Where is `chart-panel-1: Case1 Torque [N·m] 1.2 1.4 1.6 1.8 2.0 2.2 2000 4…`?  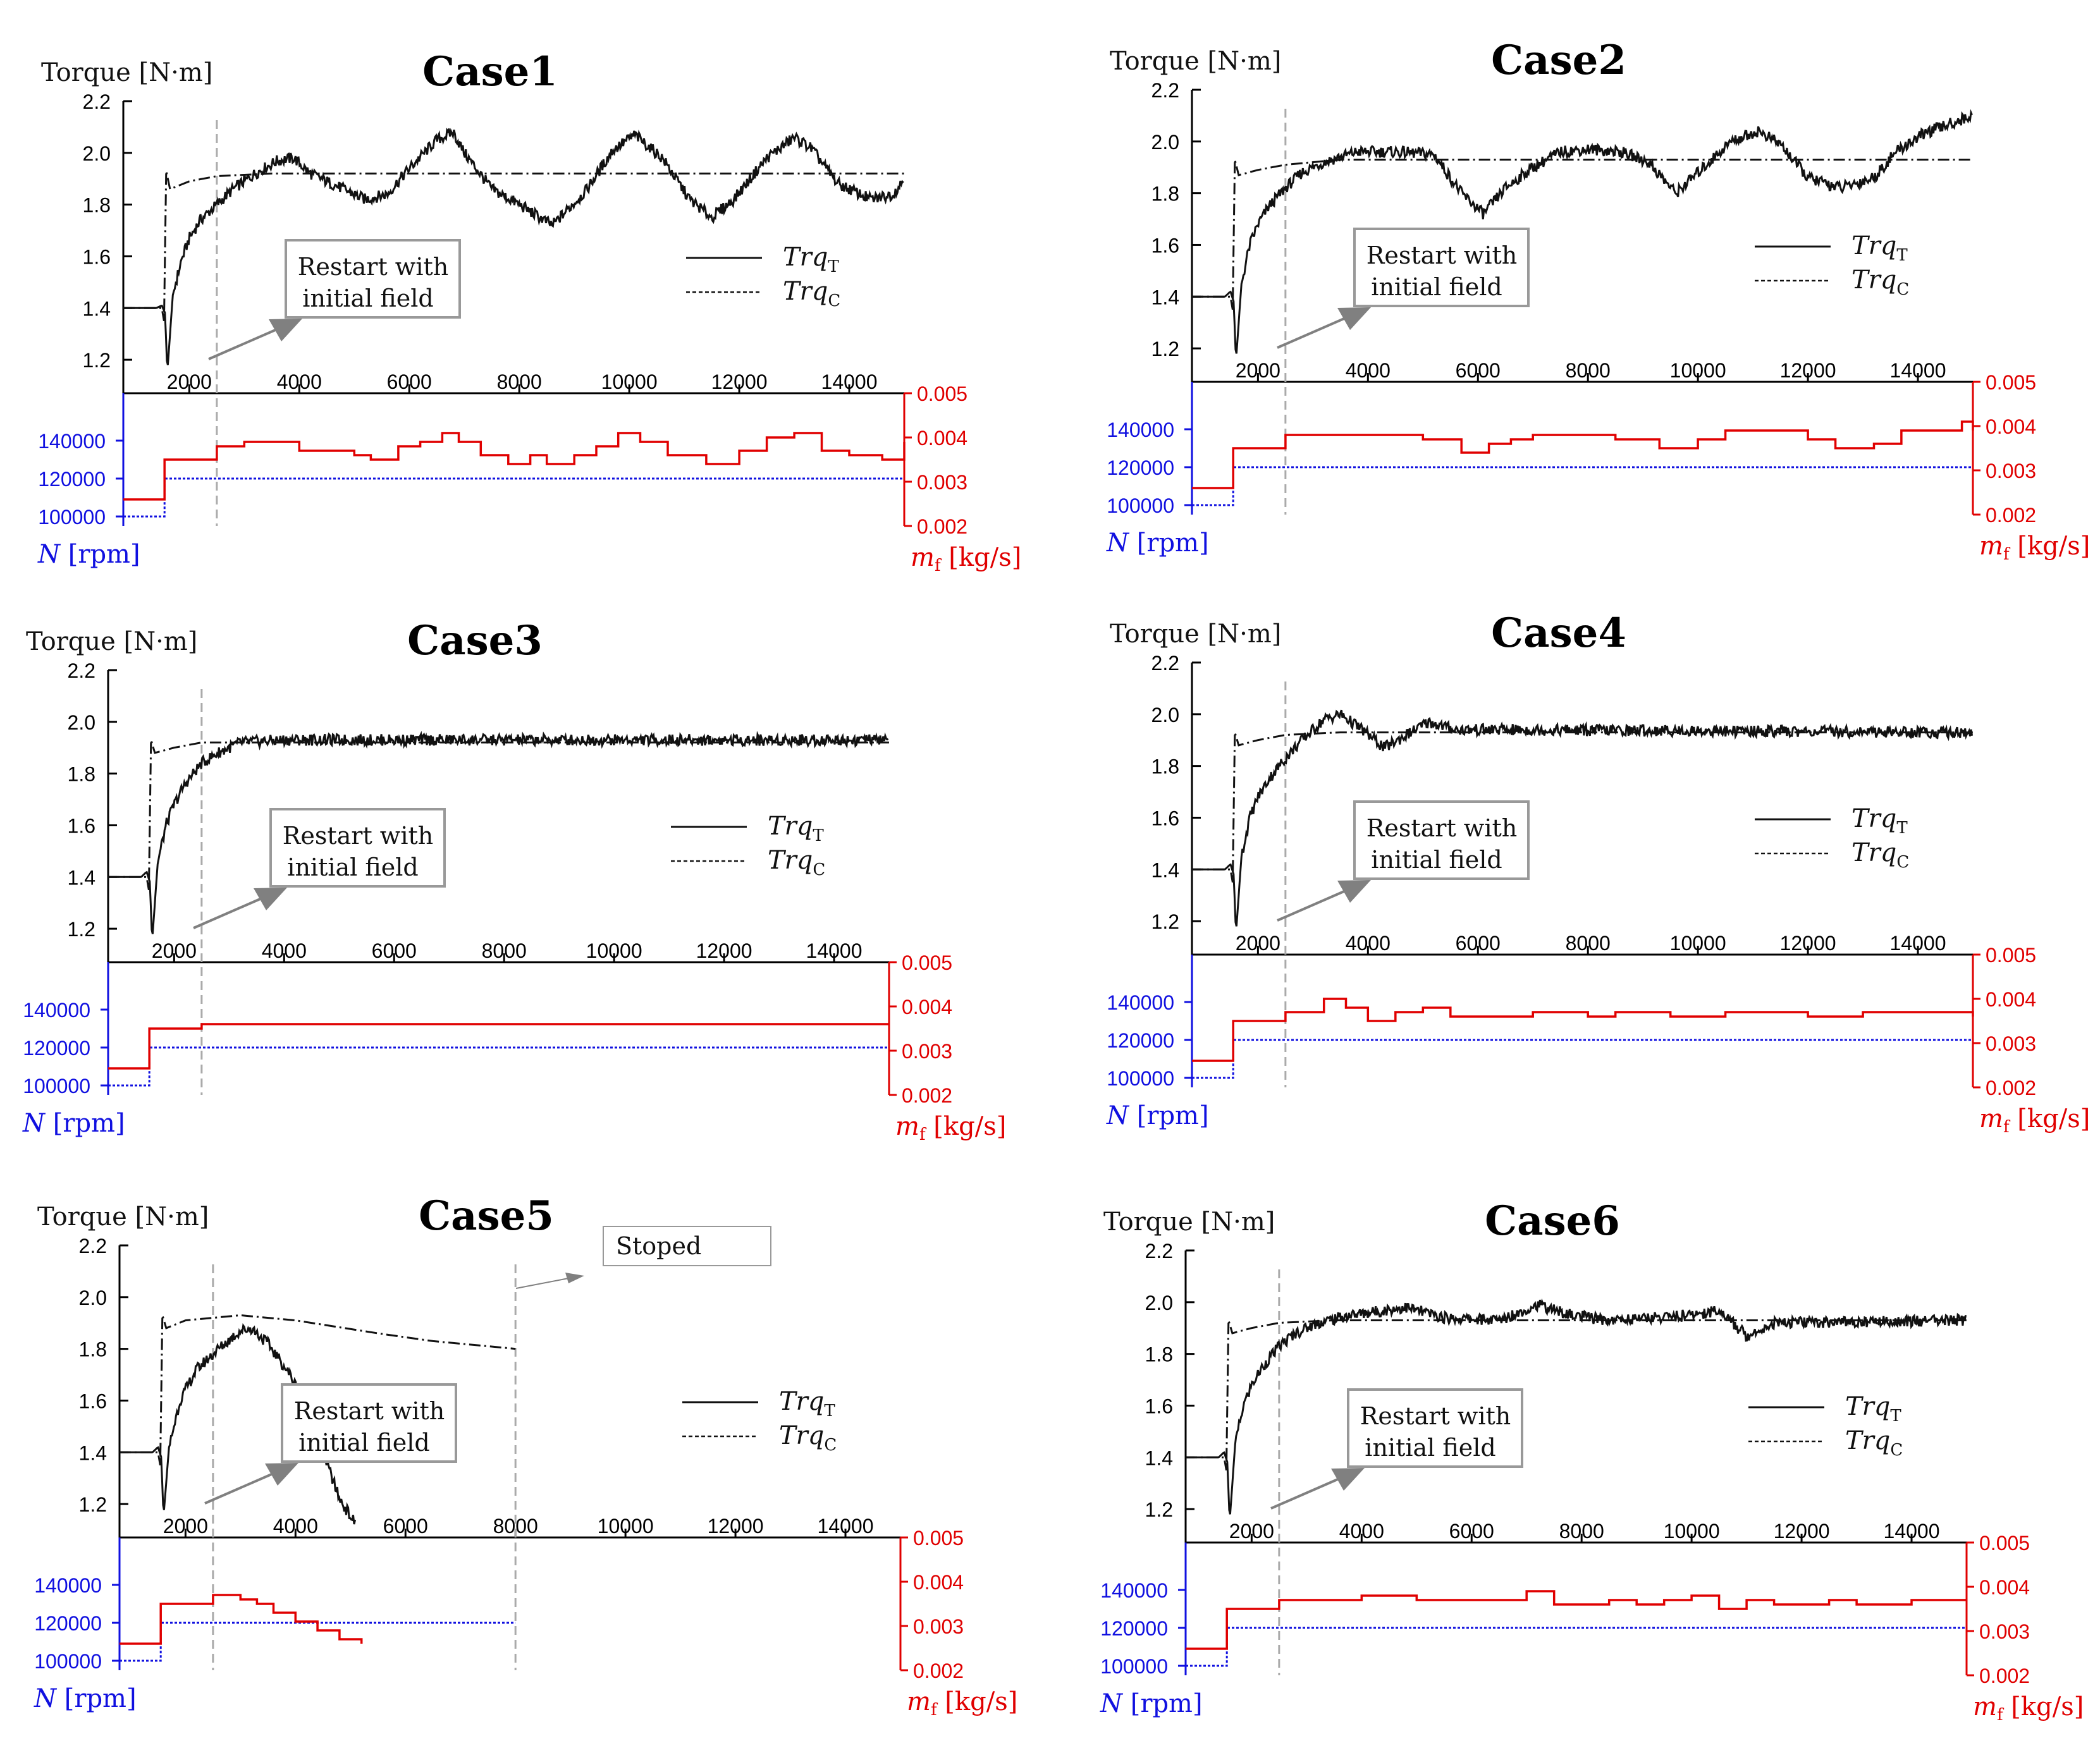
chart-panel-1: Case1 Torque [N·m] 1.2 1.4 1.6 1.8 2.0 2.2 2000 4… is located at coordinates (529, 311).